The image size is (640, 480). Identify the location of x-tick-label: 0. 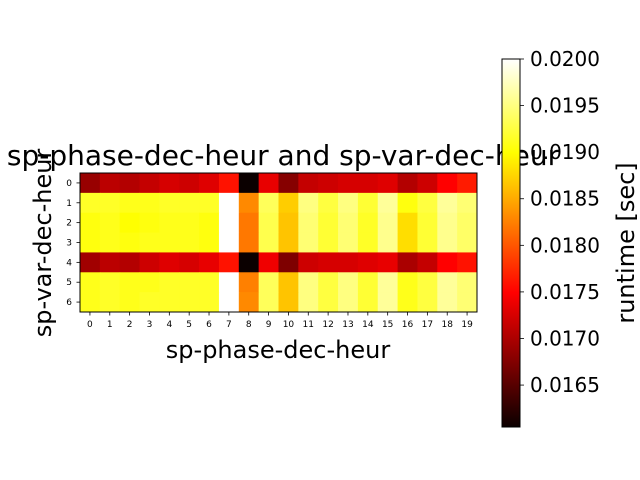
(90, 325).